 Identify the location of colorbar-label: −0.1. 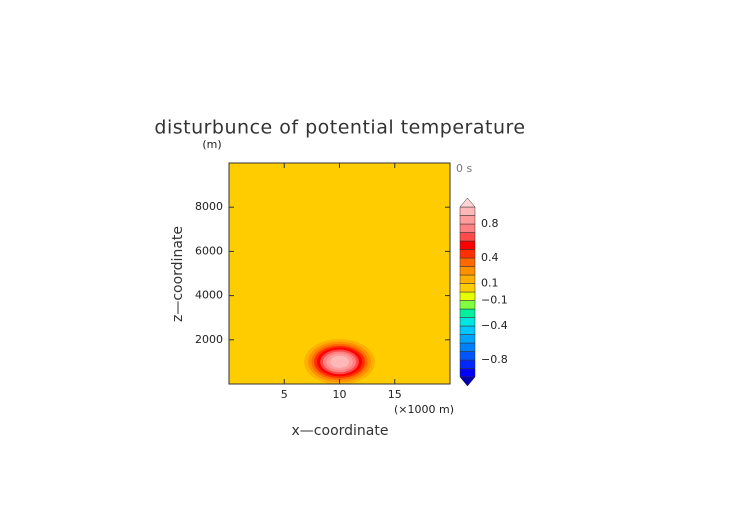
(494, 300).